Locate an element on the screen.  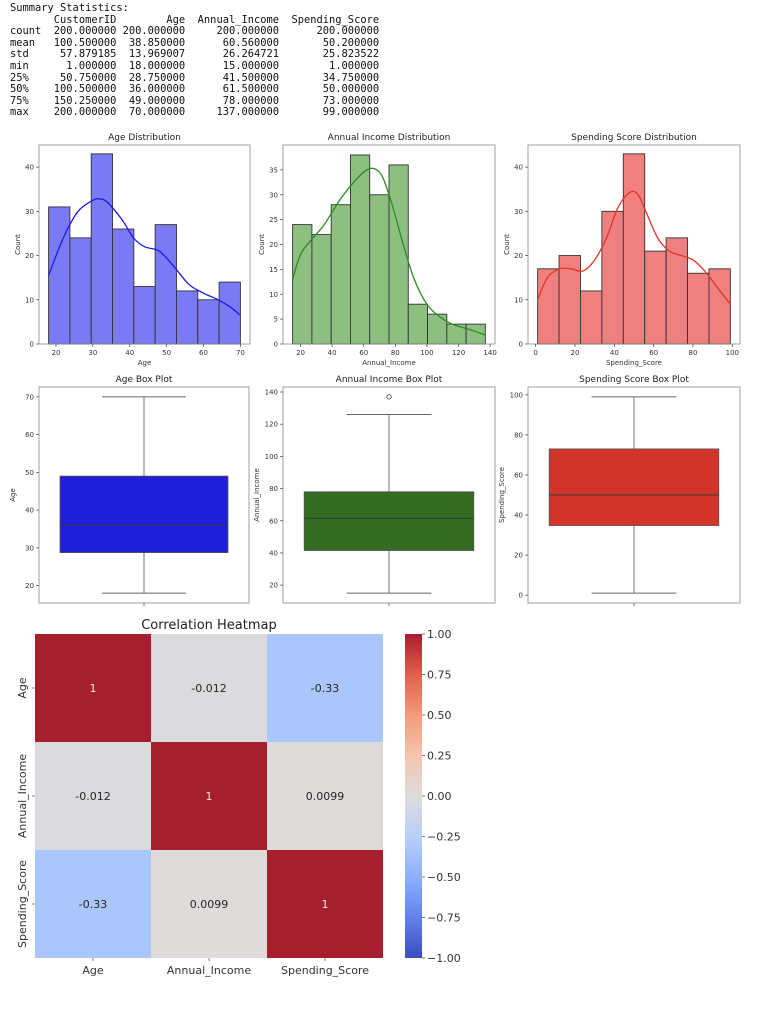
iqr-box is located at coordinates (144, 514).